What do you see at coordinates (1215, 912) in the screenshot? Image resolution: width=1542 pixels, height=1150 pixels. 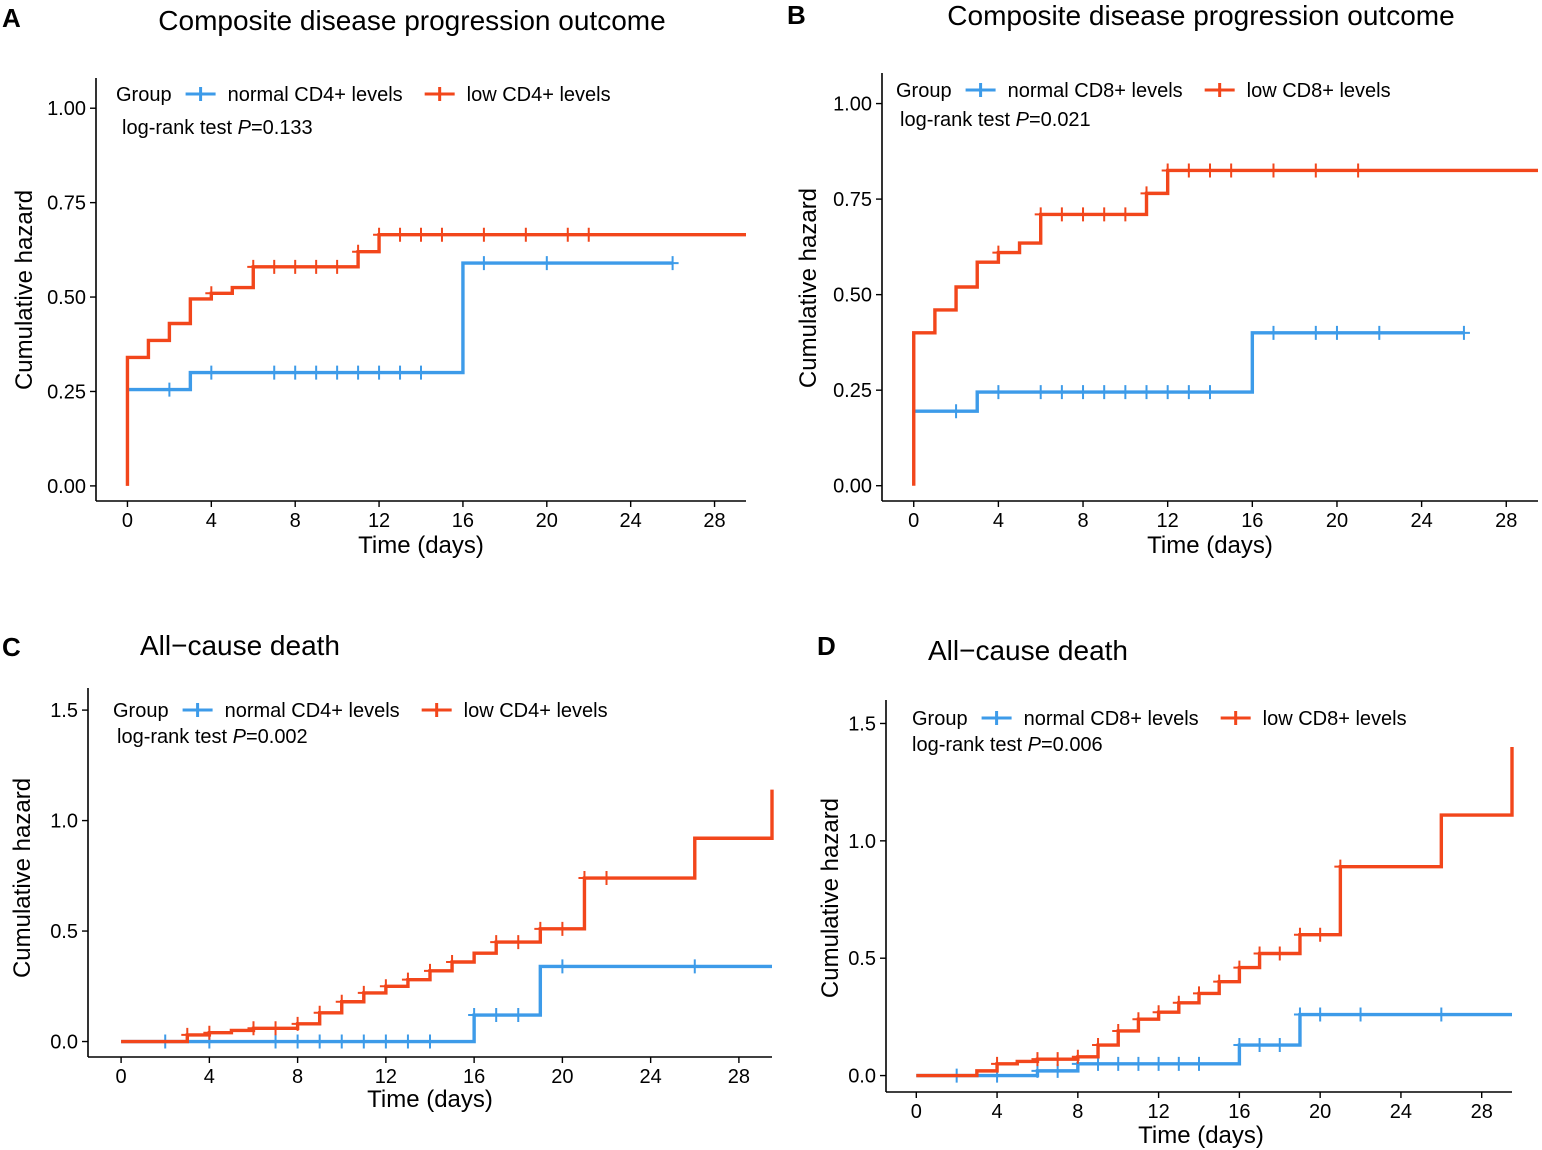 I see `series-line-low` at bounding box center [1215, 912].